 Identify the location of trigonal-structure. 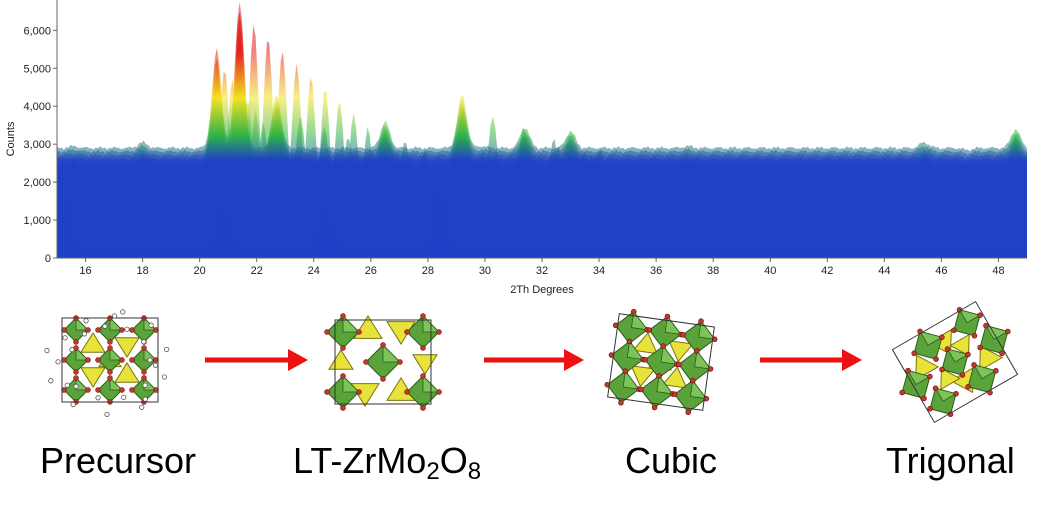
(955, 362).